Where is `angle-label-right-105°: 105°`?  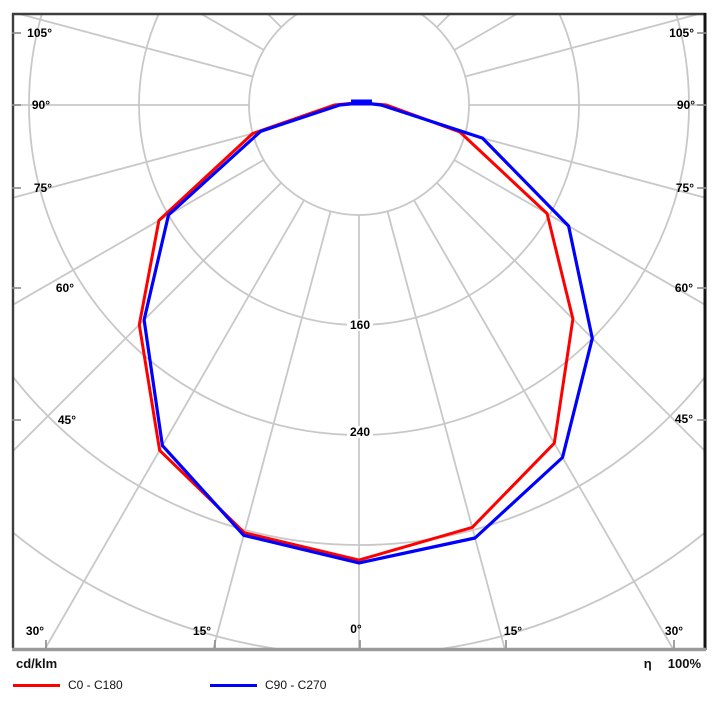
angle-label-right-105°: 105° is located at coordinates (681, 33).